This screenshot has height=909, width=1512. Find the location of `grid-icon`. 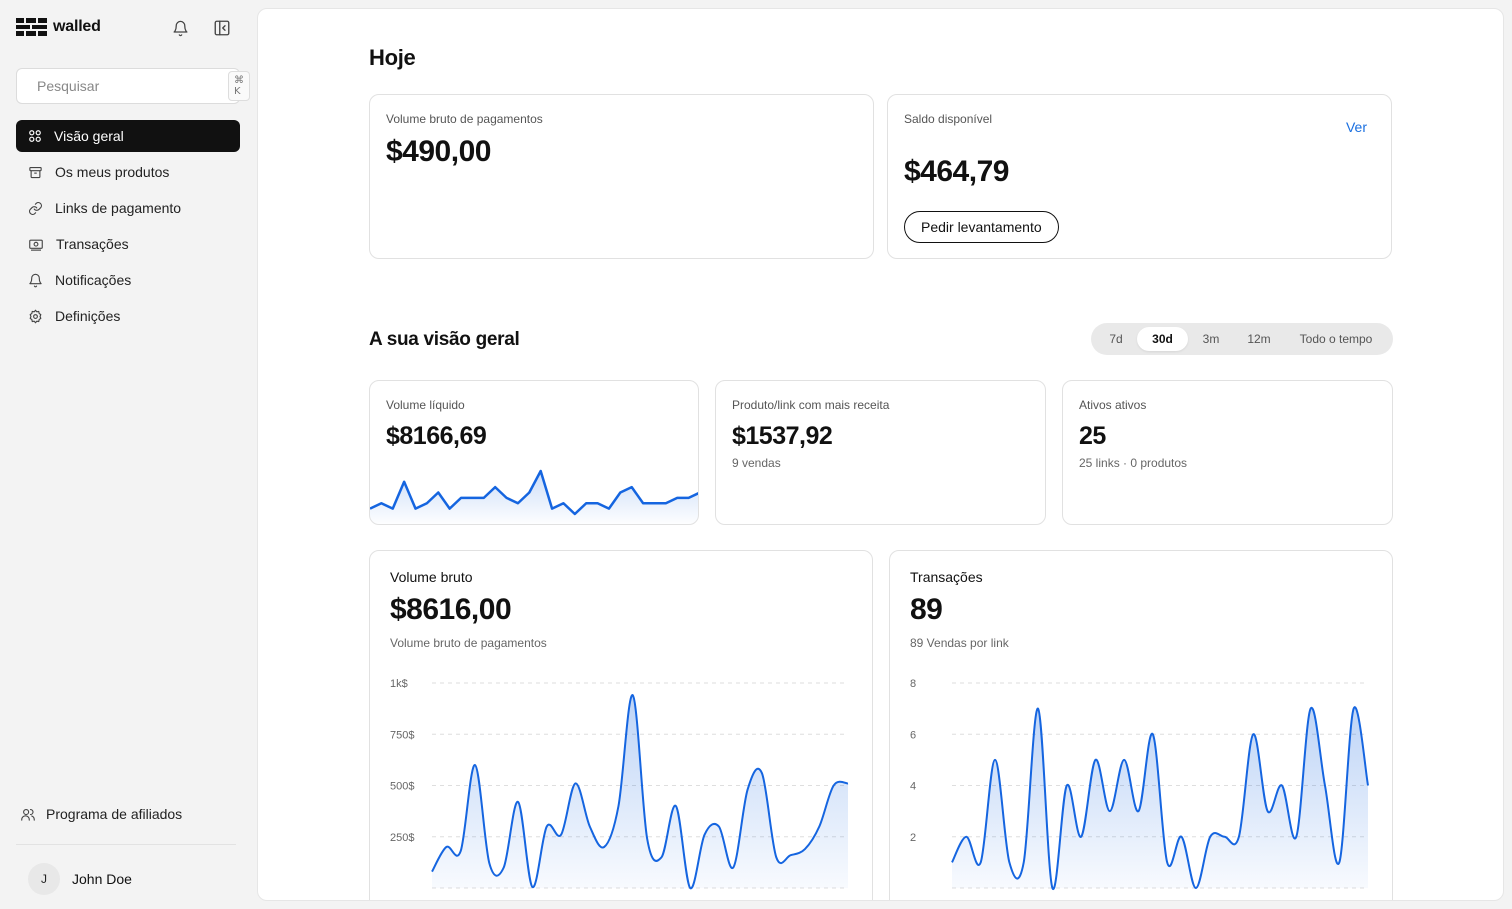

grid-icon is located at coordinates (35, 136).